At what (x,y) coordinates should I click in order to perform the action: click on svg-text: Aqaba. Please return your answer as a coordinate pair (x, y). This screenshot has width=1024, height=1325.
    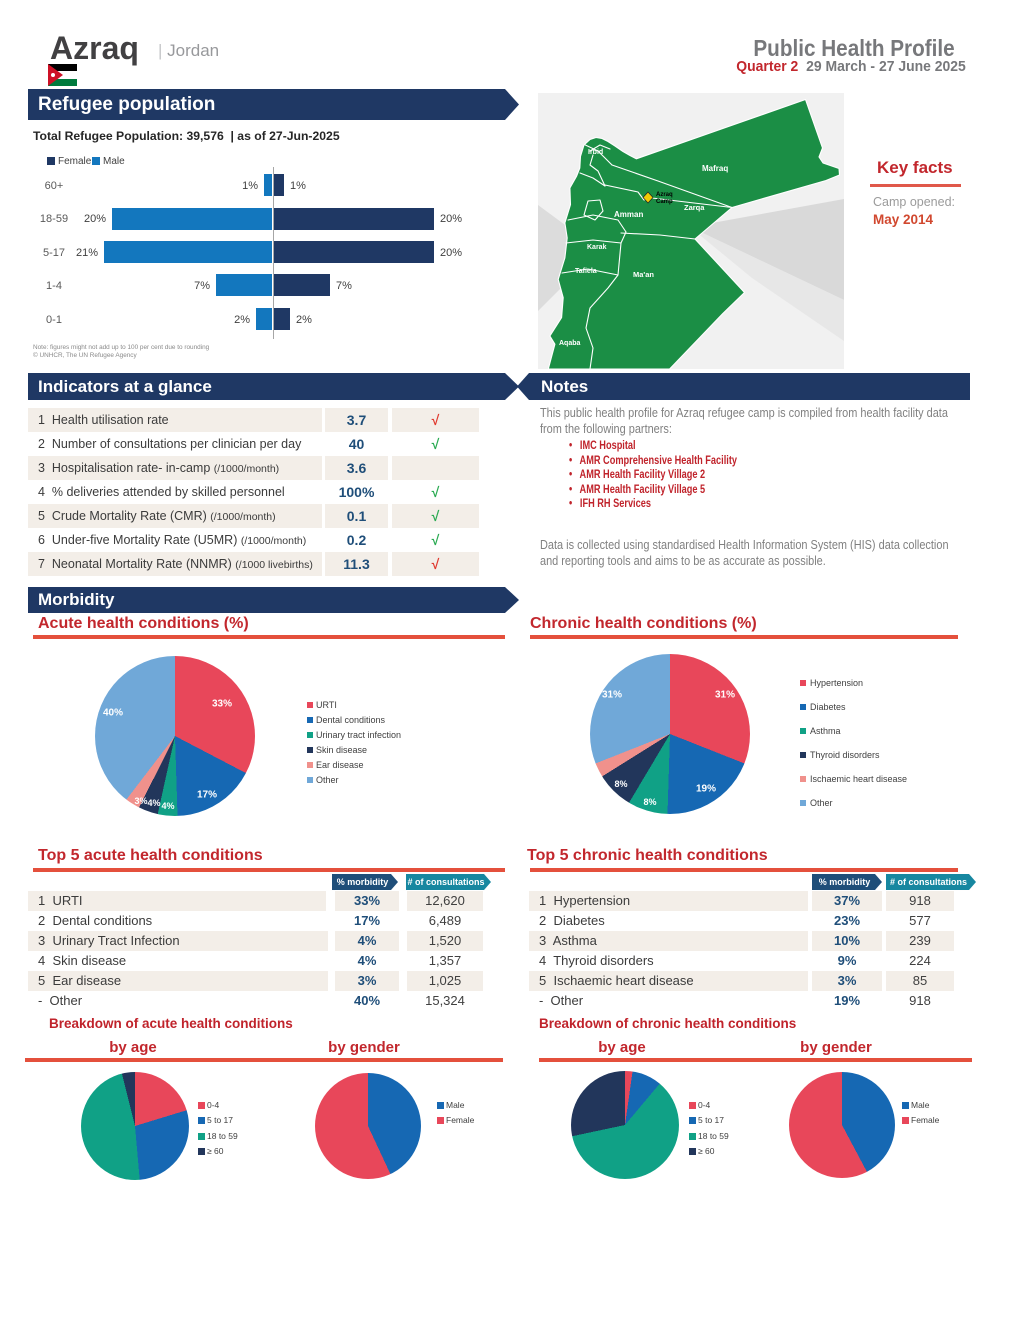
    Looking at the image, I should click on (570, 343).